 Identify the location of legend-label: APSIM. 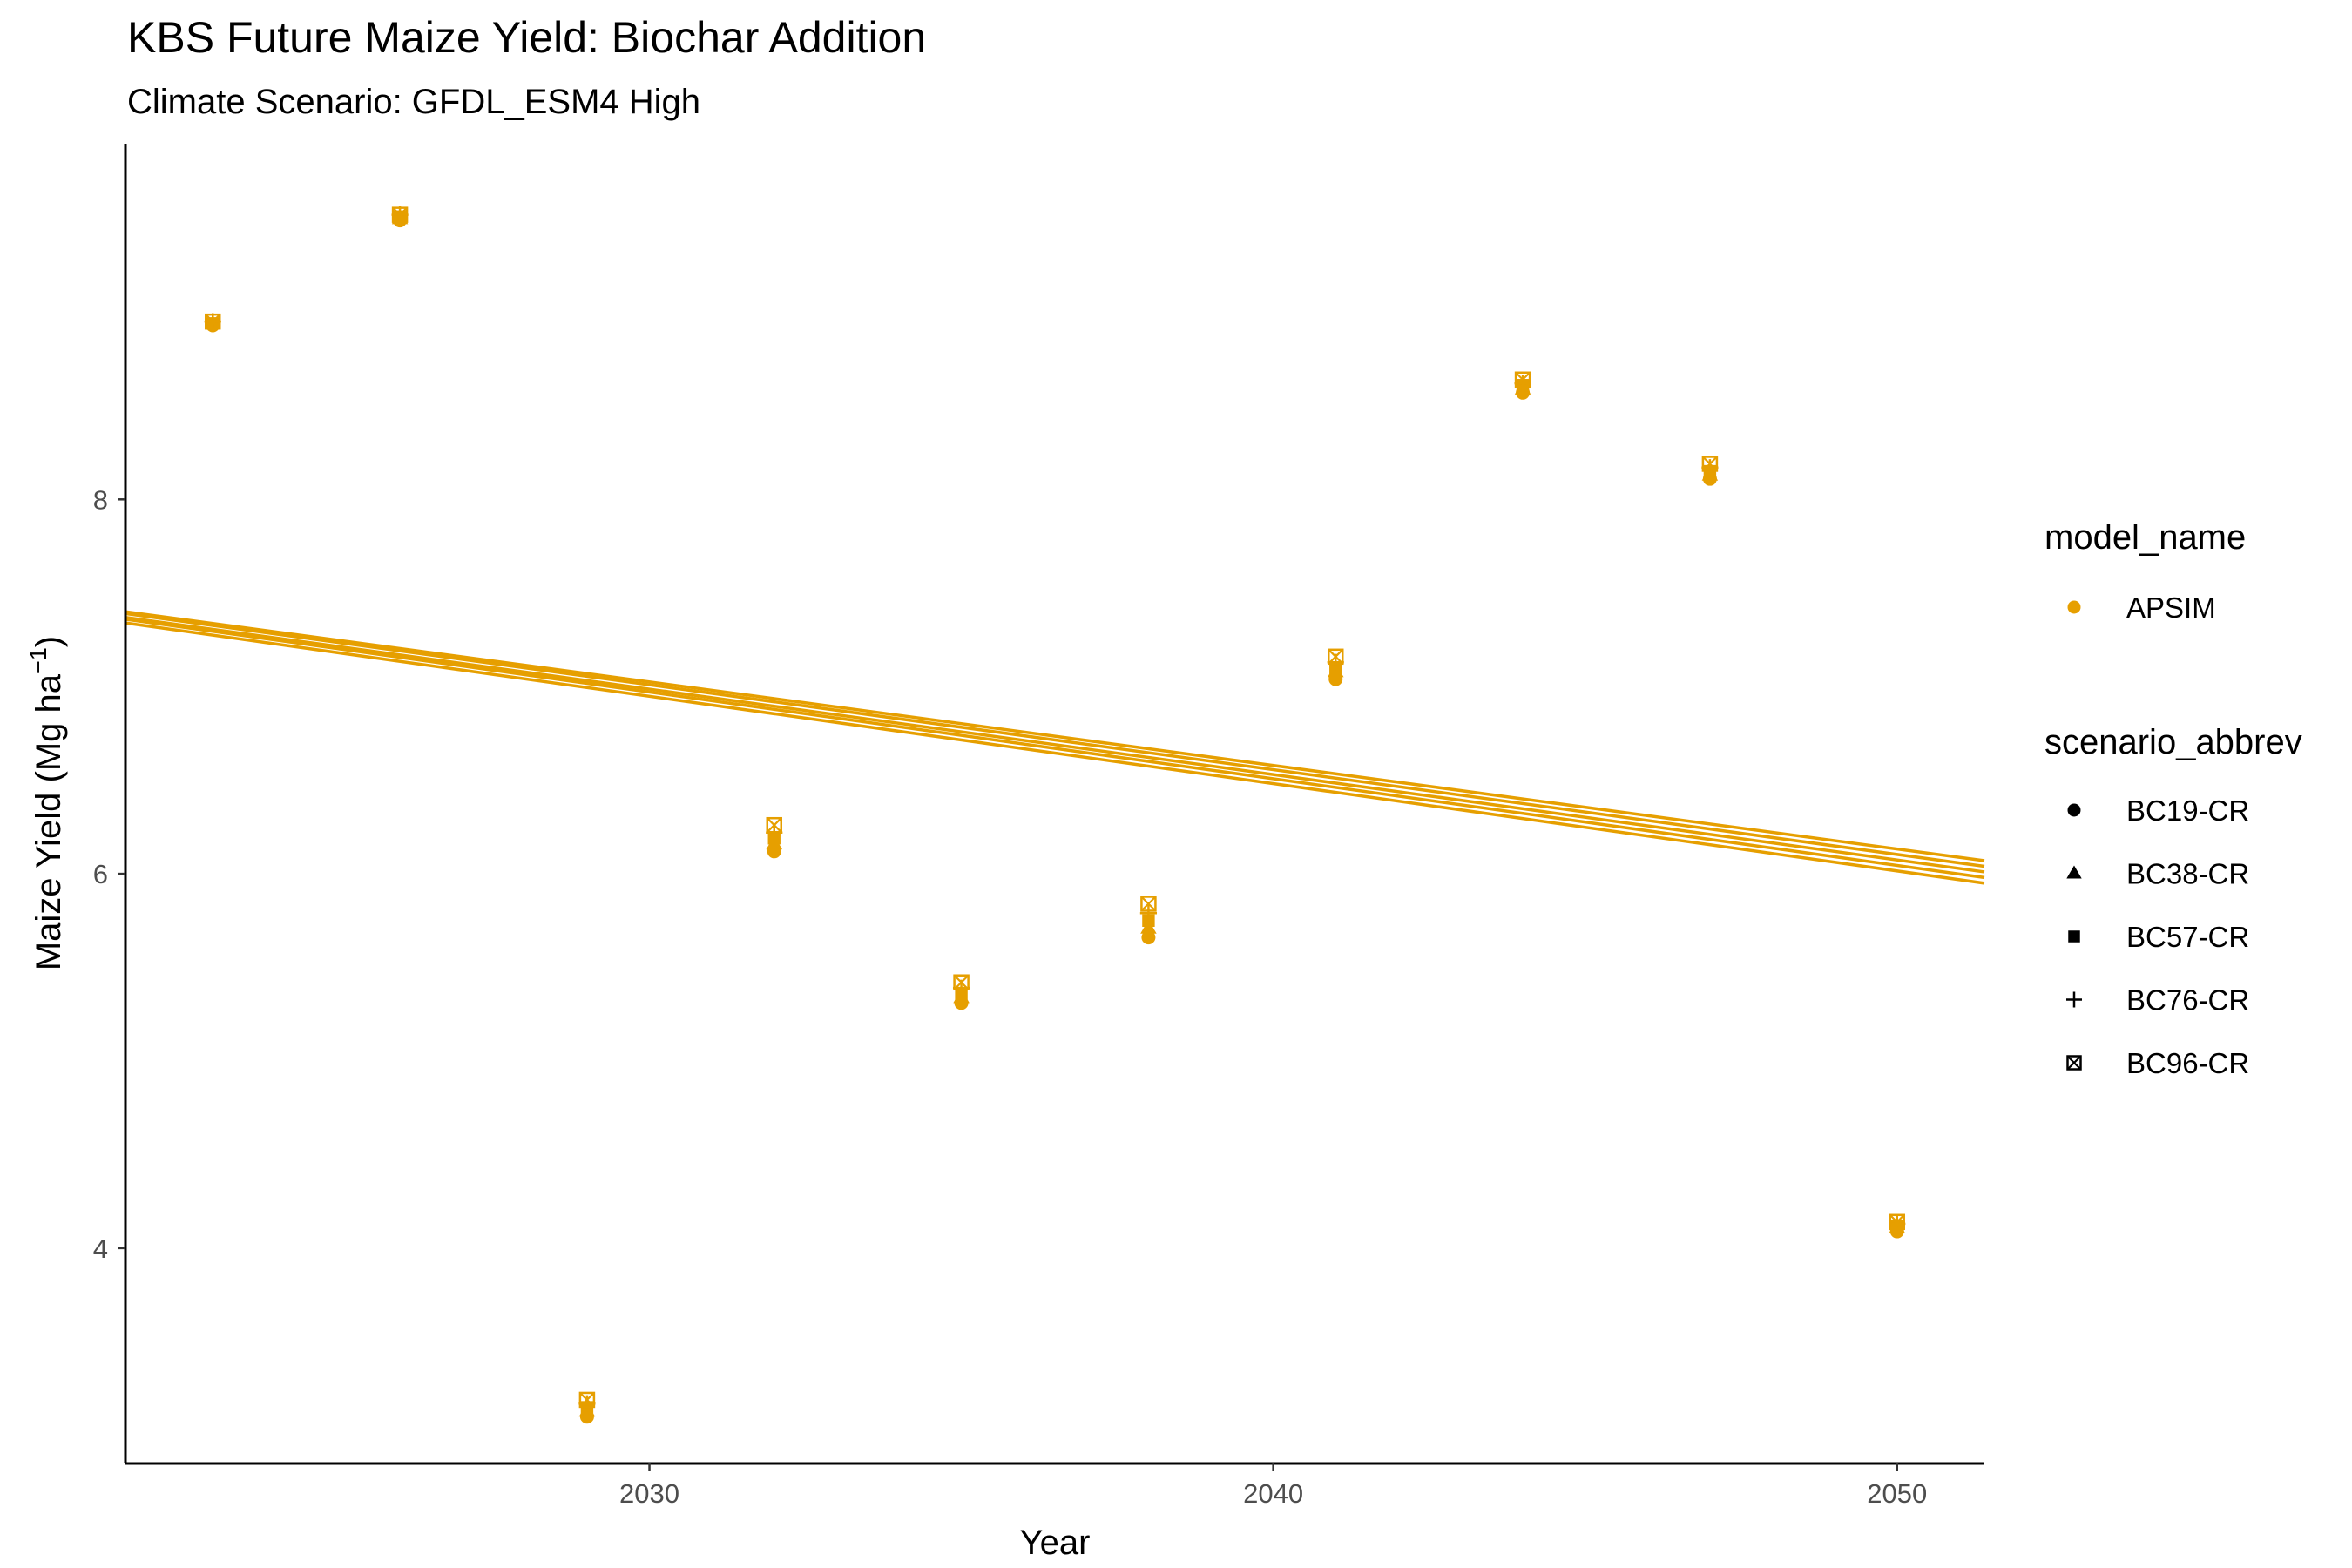
(2171, 608).